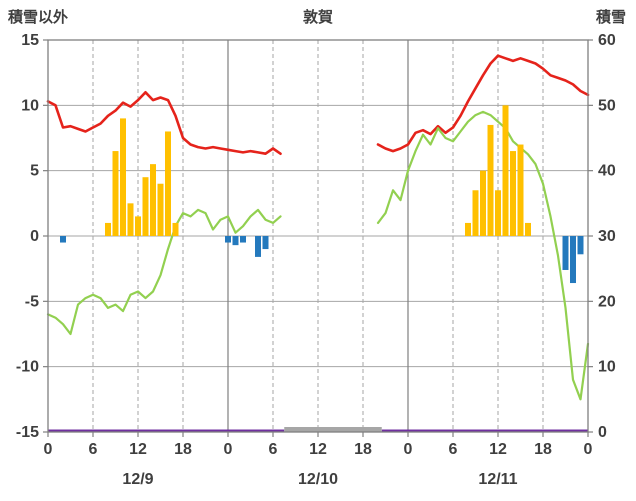  I want to click on left-axis-tick-label: -15, so click(27, 432).